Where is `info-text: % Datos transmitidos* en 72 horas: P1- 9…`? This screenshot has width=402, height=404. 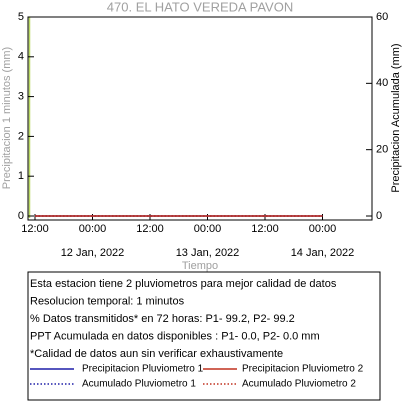
info-text: % Datos transmitidos* en 72 horas: P1- 9… is located at coordinates (162, 319).